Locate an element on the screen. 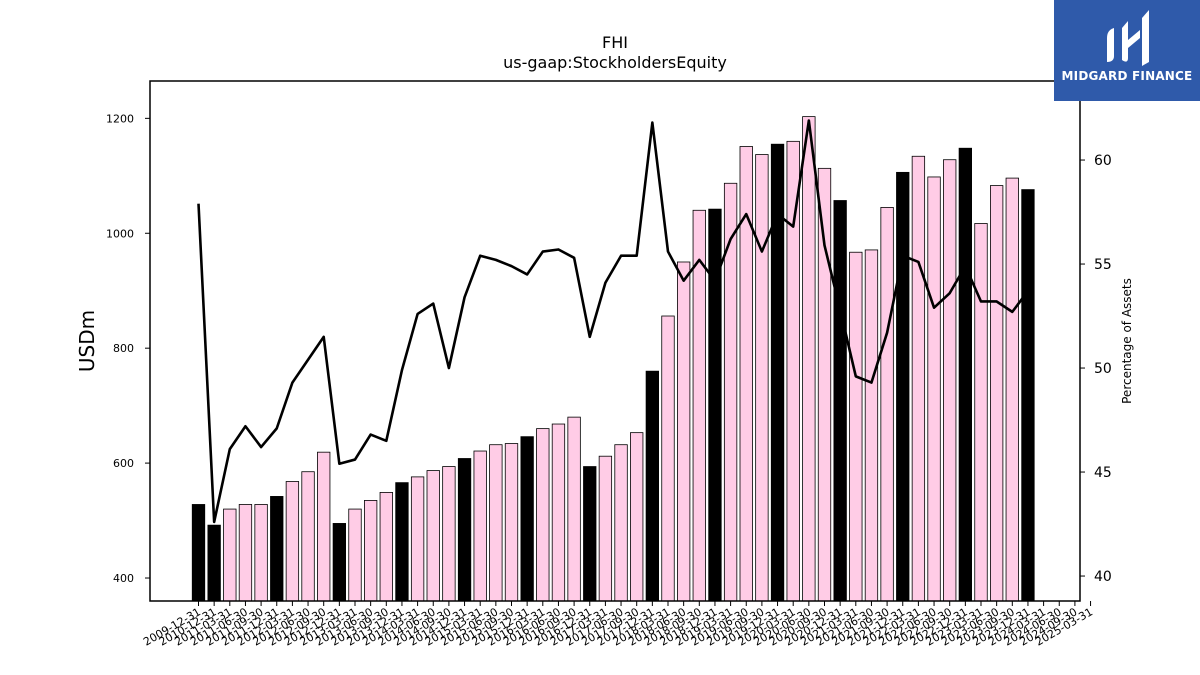  midgard-logo-icon is located at coordinates (1127, 50).